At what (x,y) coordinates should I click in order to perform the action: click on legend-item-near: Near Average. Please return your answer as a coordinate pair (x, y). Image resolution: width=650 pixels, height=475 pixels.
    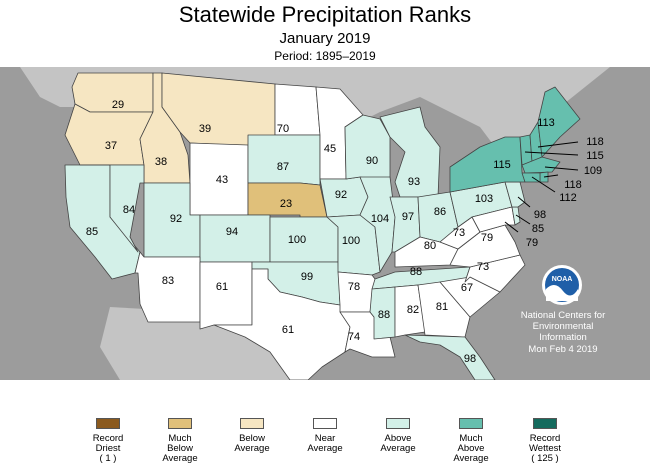
    Looking at the image, I should click on (325, 436).